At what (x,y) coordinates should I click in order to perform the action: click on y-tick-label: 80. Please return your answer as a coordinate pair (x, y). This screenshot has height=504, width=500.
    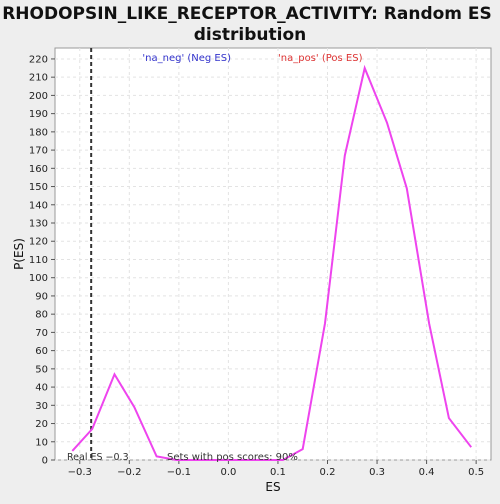
    Looking at the image, I should click on (41, 315).